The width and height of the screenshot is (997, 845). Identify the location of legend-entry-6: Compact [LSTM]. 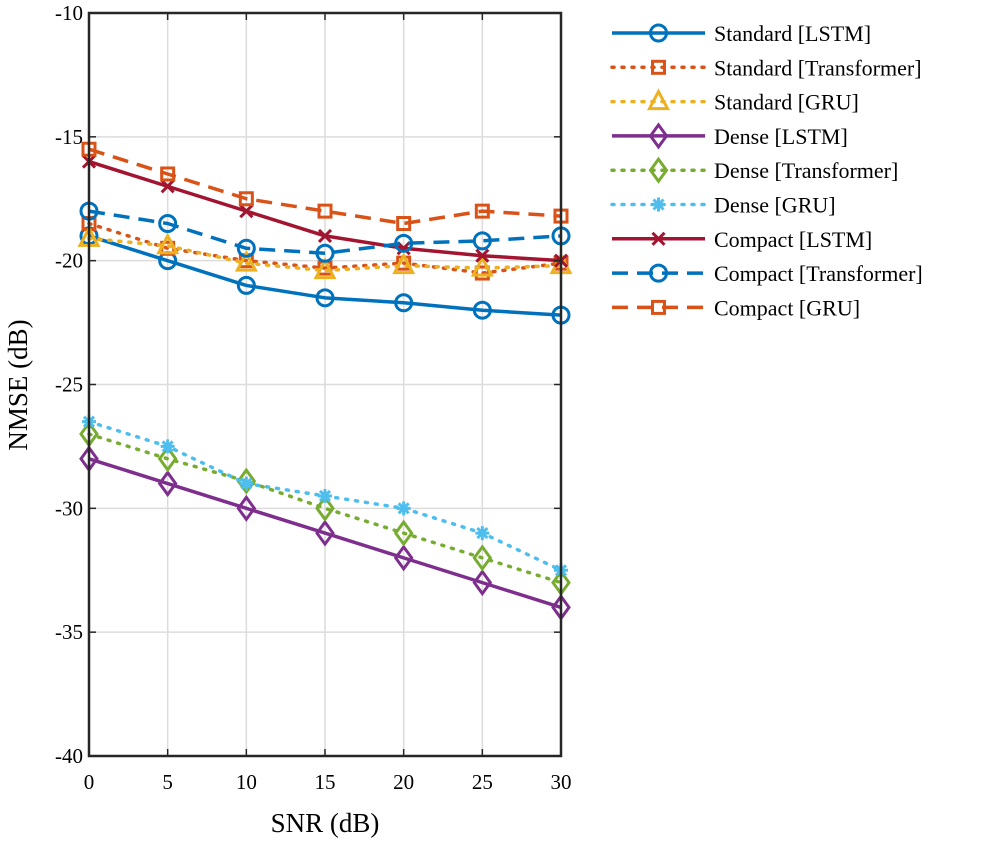
(742, 239).